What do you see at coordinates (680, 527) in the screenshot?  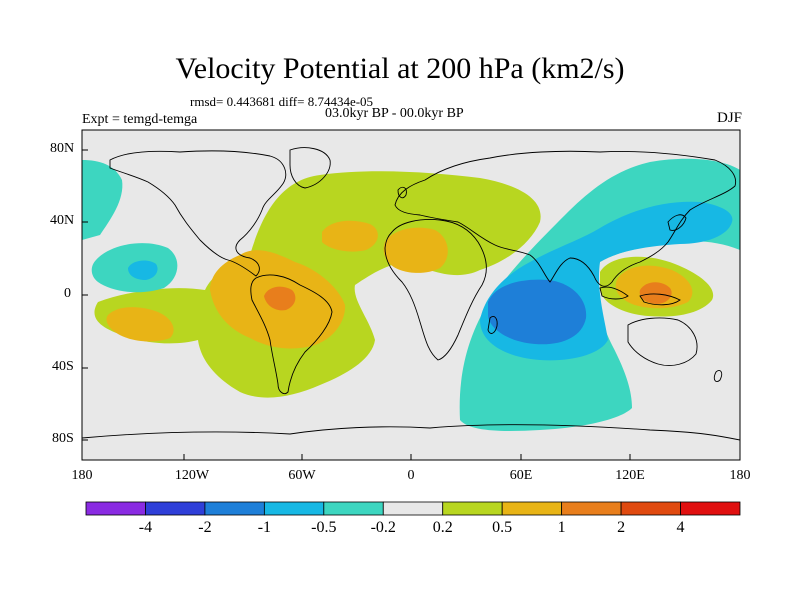 I see `legend-label: 4` at bounding box center [680, 527].